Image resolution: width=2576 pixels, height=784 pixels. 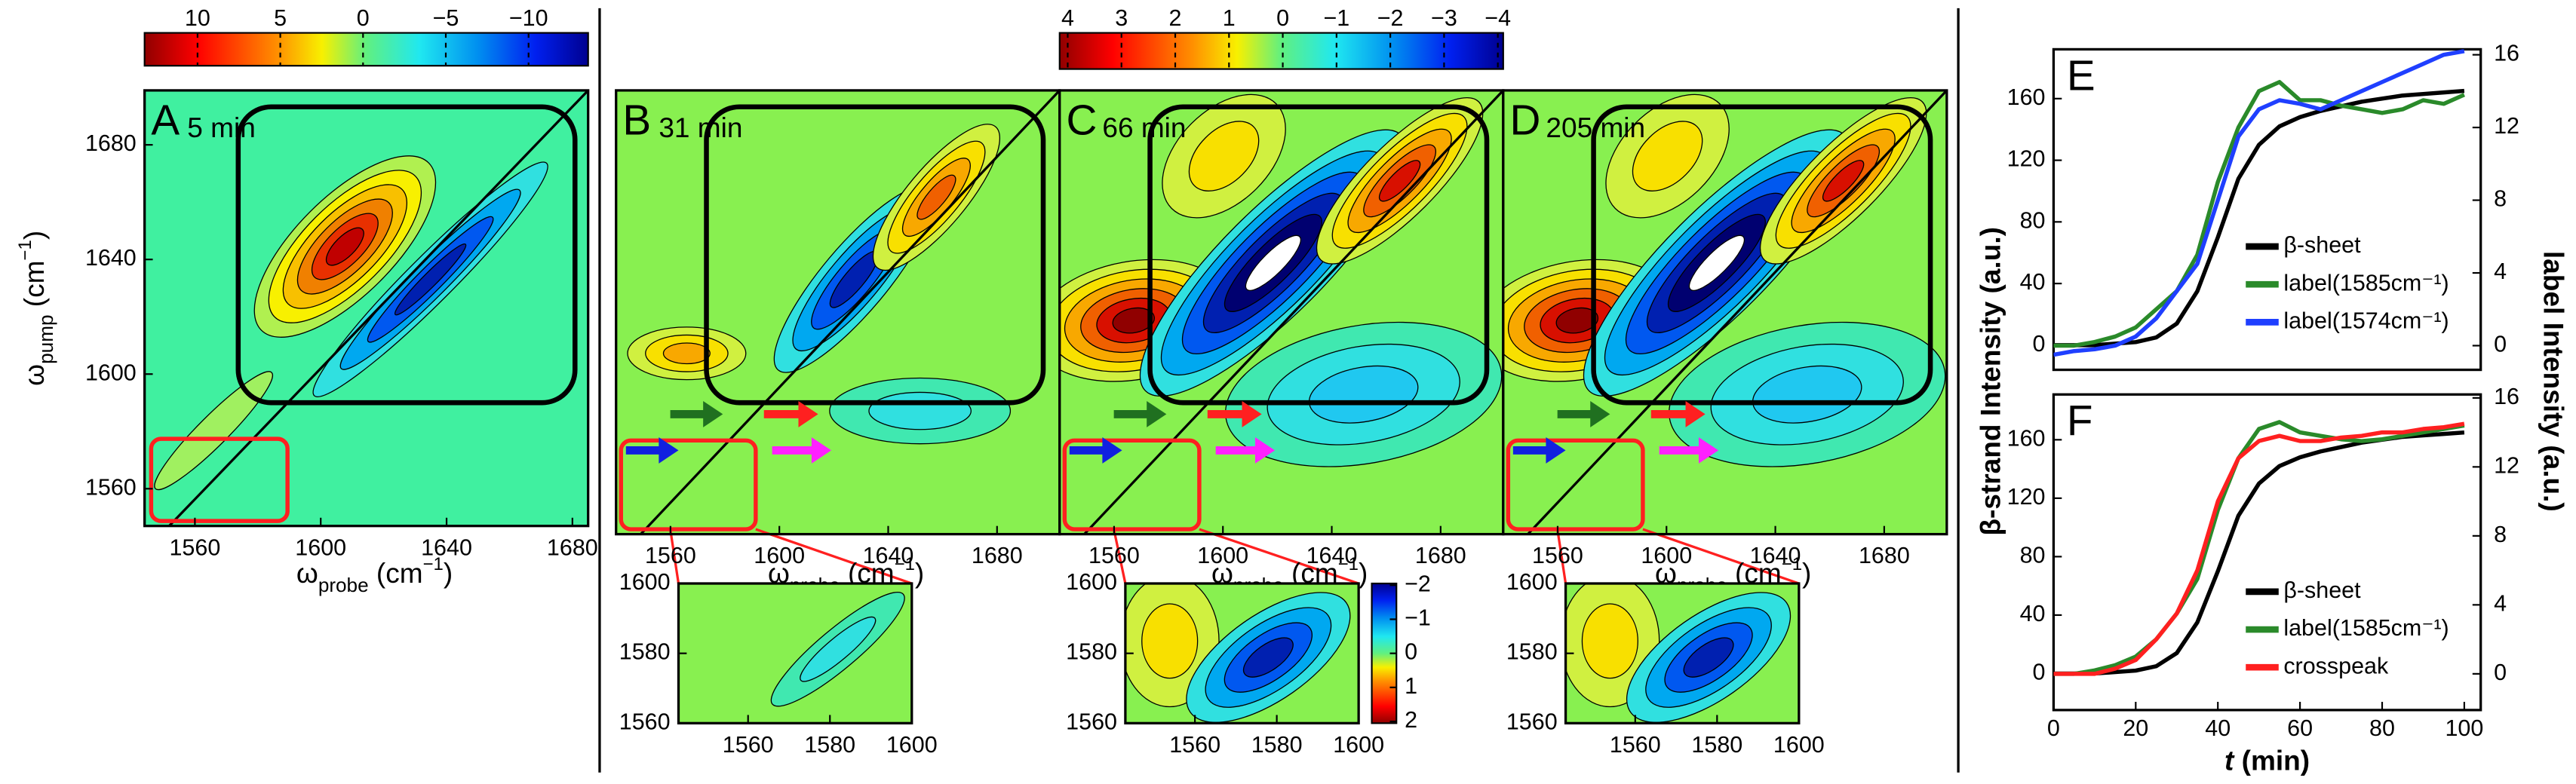 I want to click on legend-label: label(1574cm⁻¹), so click(x=2366, y=320).